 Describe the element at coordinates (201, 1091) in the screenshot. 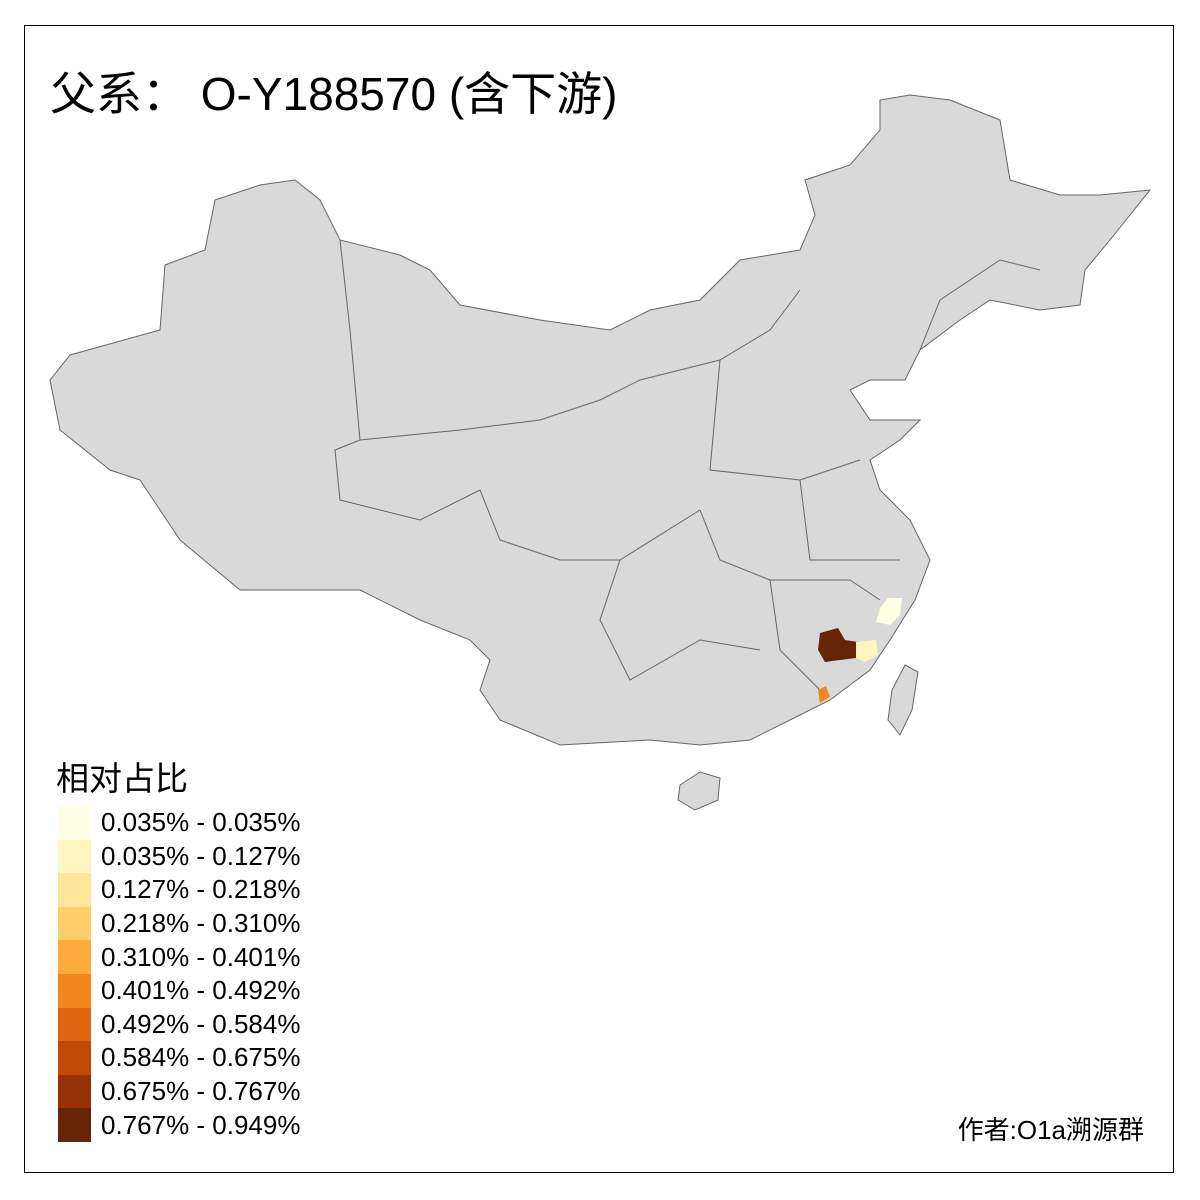

I see `legend-label: 0.675% - 0.767%` at that location.